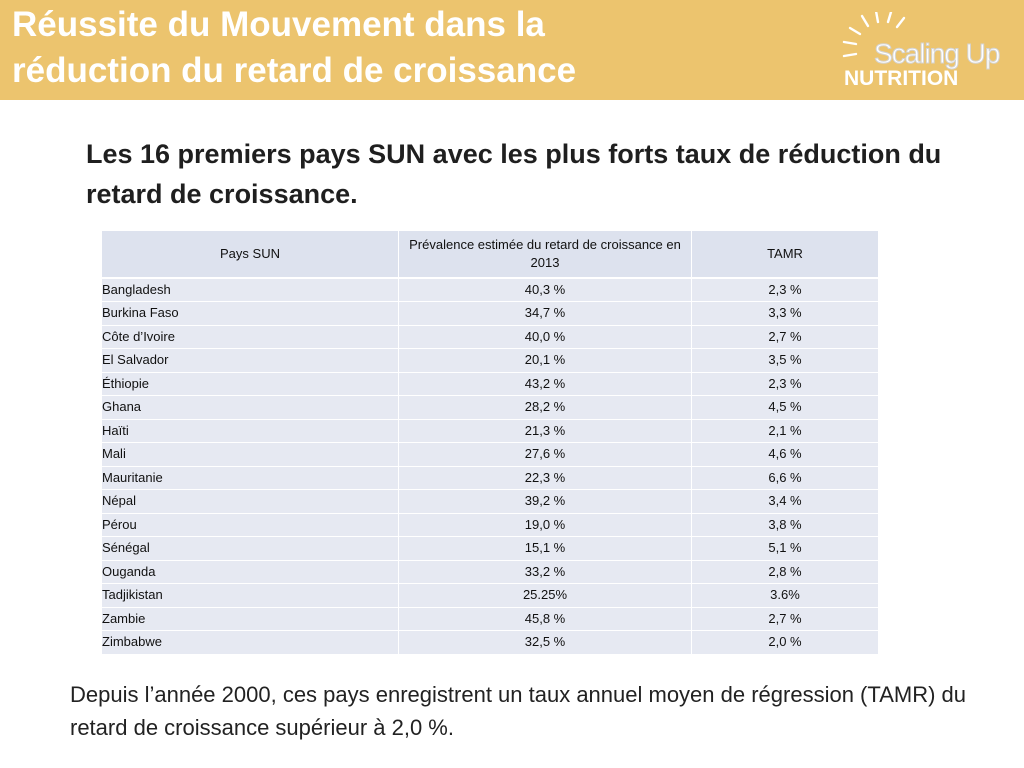  I want to click on cell-country: Éthiopie, so click(250, 384).